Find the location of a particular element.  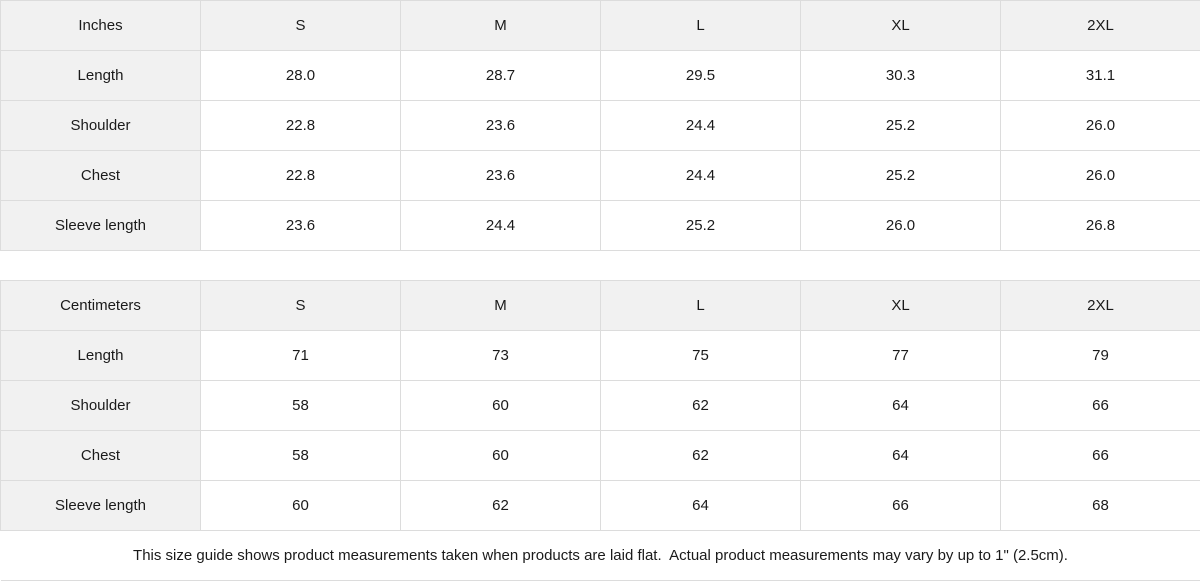

table-spacer-row is located at coordinates (600, 266).